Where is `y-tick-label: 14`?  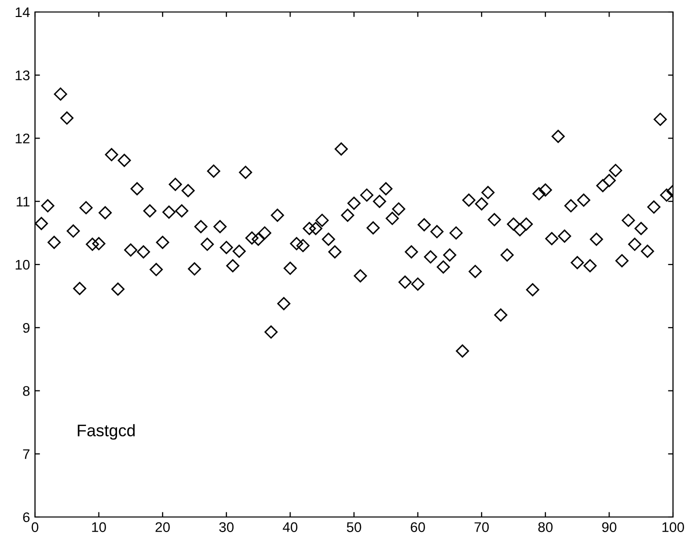 y-tick-label: 14 is located at coordinates (23, 12).